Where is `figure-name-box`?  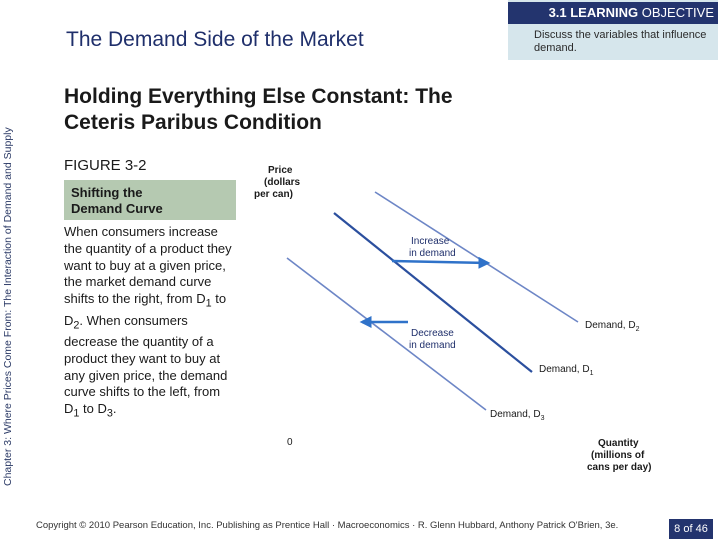
figure-name-box is located at coordinates (150, 200).